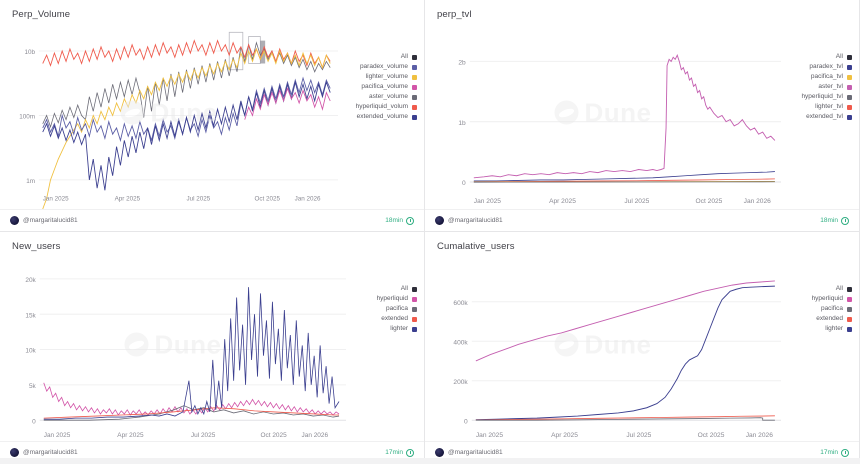 This screenshot has height=464, width=860. Describe the element at coordinates (267, 199) in the screenshot. I see `xtick: Oct 2025` at that location.